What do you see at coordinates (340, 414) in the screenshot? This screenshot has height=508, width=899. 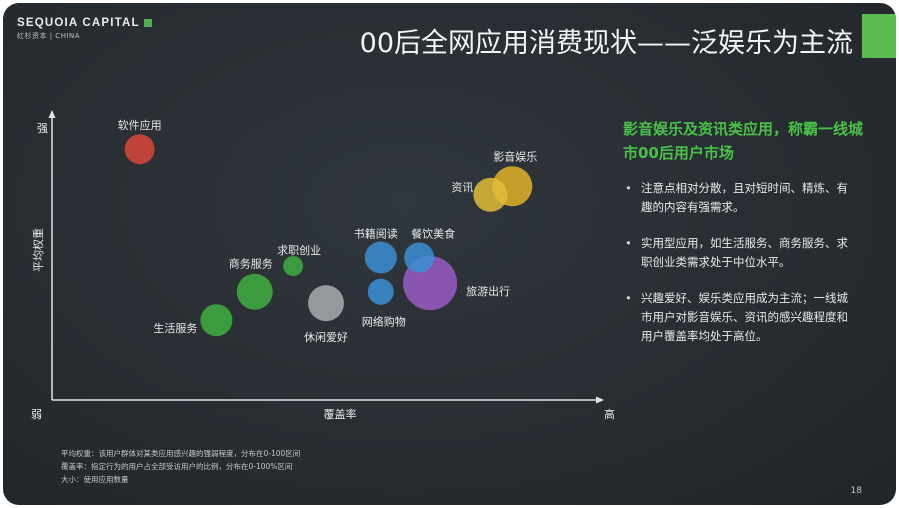 I see `x-axis-label: 覆盖率` at bounding box center [340, 414].